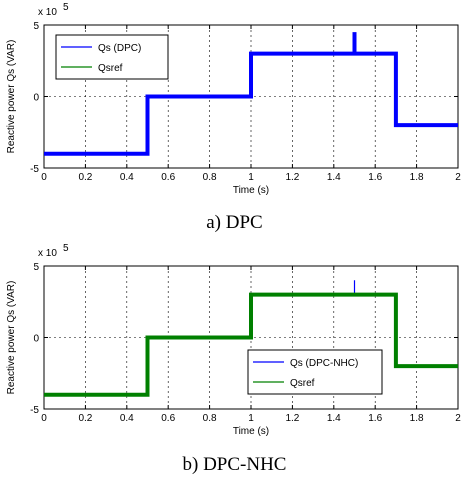  I want to click on caption-dpc-nhc: b) DPC-NHC, so click(234, 464).